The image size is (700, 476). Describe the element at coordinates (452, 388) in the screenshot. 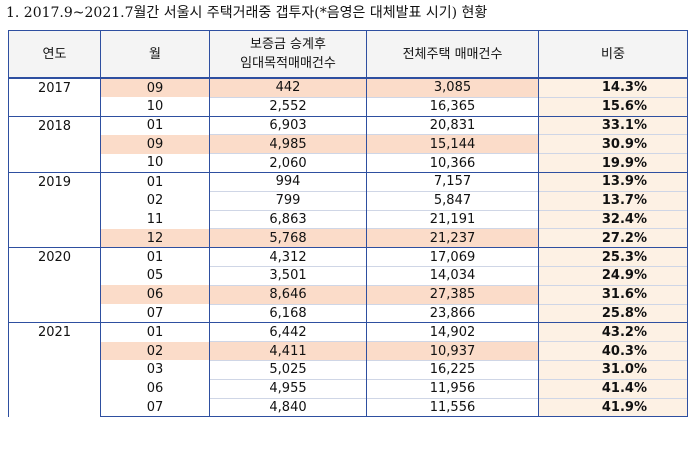

I see `count-cell: 11,956` at that location.